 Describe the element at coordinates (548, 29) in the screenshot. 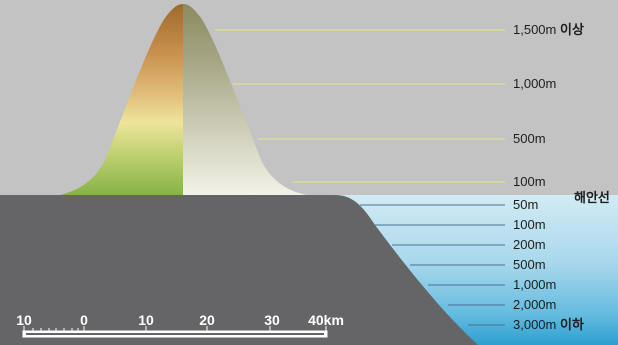

I see `elevation-label-1500m: 1,500m 이상` at that location.